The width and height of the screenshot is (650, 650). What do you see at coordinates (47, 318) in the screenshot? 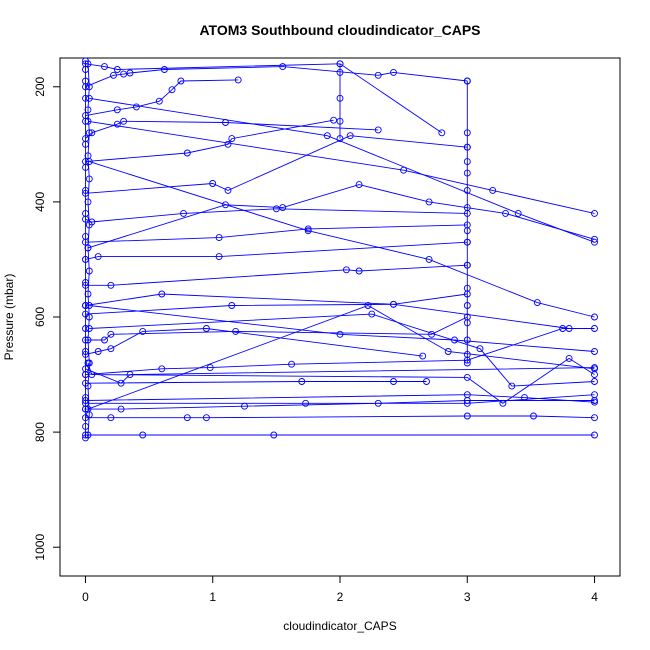
I see `y-axis: 200 400 600 800 1000` at bounding box center [47, 318].